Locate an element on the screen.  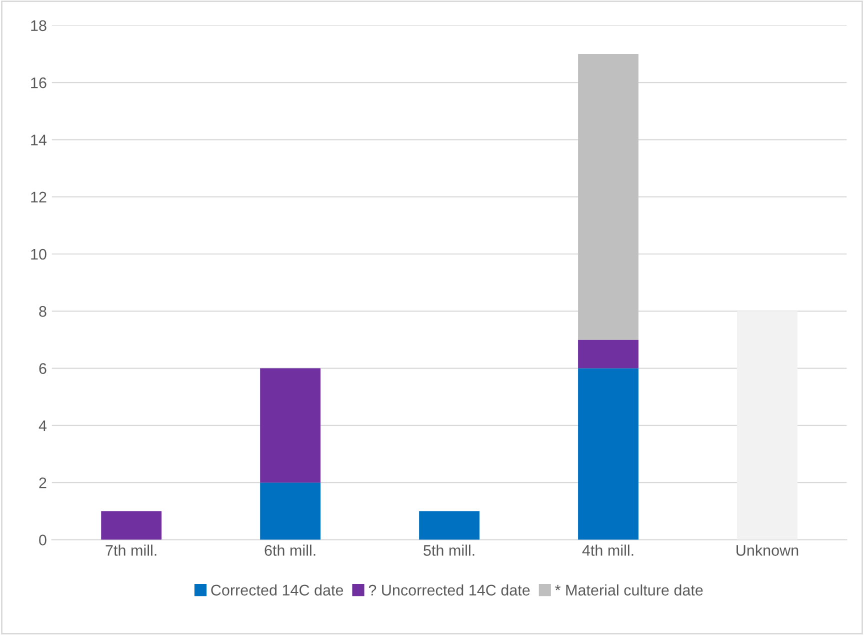
y-tick-label: 4 is located at coordinates (42, 425).